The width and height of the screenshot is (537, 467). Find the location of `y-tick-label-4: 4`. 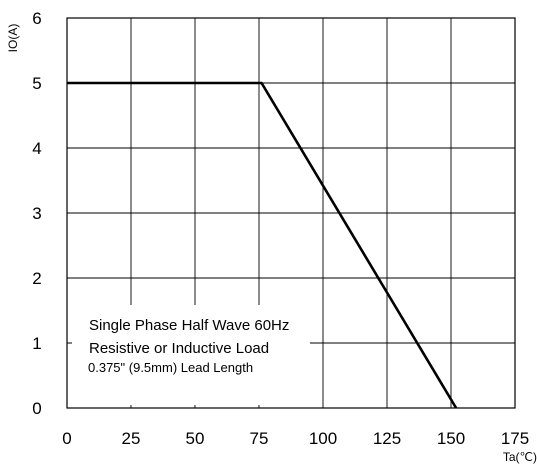

y-tick-label-4: 4 is located at coordinates (36, 148).